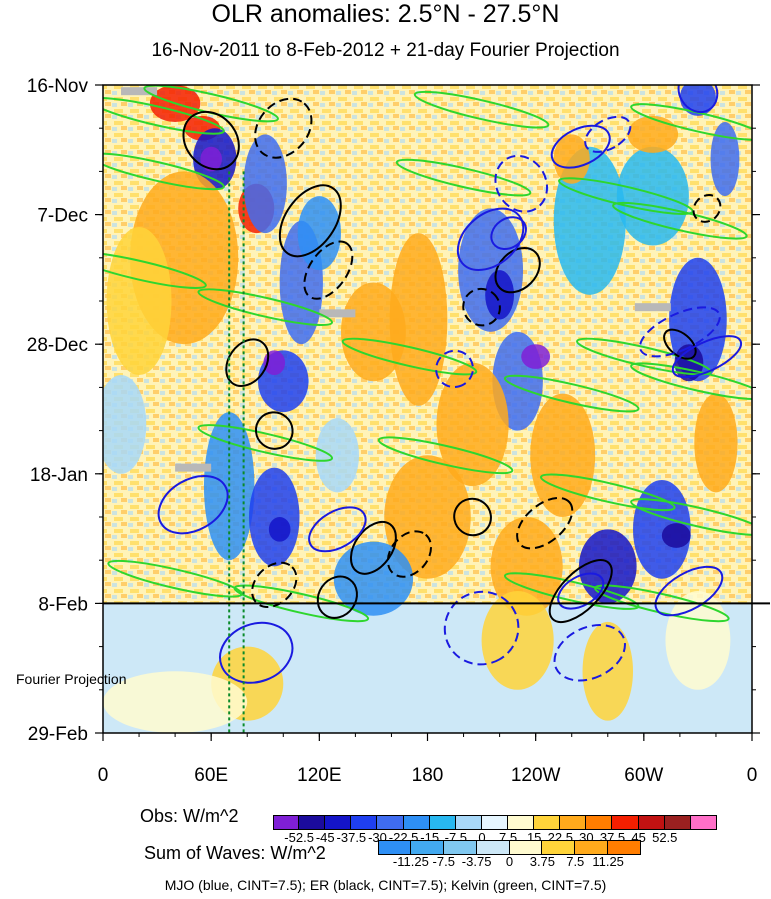 The height and width of the screenshot is (899, 771). Describe the element at coordinates (428, 775) in the screenshot. I see `x-tick-label: 180` at that location.